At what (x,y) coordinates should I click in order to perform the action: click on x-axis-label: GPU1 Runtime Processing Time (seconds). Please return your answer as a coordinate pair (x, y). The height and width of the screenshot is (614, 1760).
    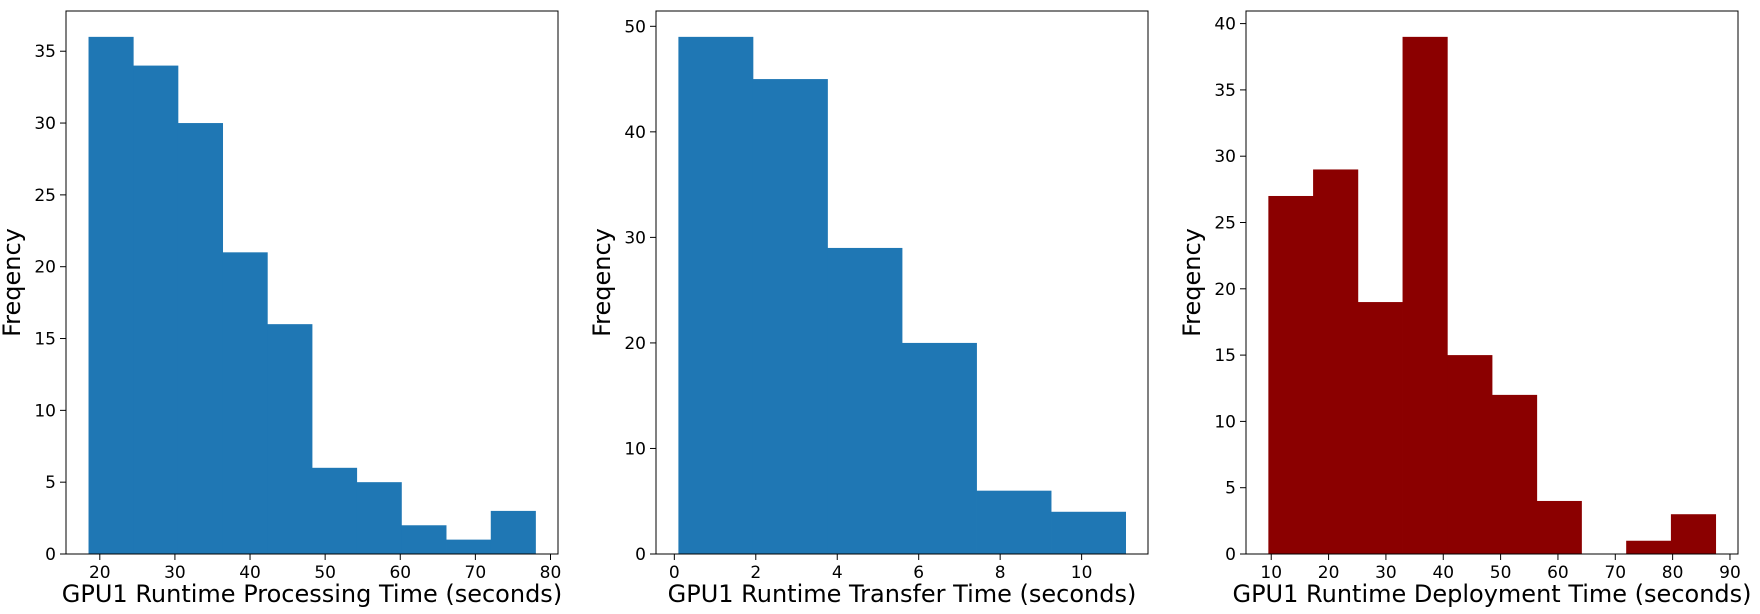
    Looking at the image, I should click on (312, 594).